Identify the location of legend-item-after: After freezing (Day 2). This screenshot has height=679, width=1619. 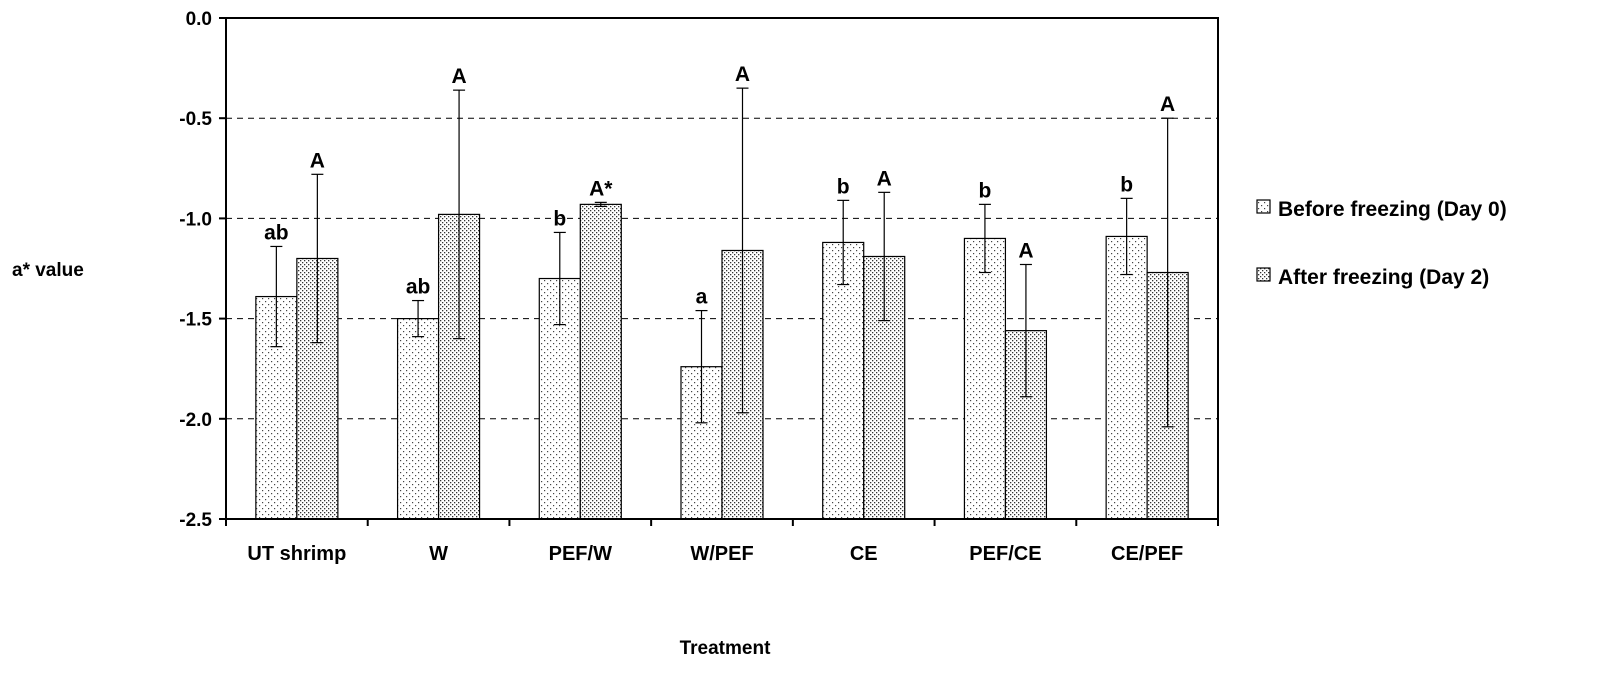
(1372, 277).